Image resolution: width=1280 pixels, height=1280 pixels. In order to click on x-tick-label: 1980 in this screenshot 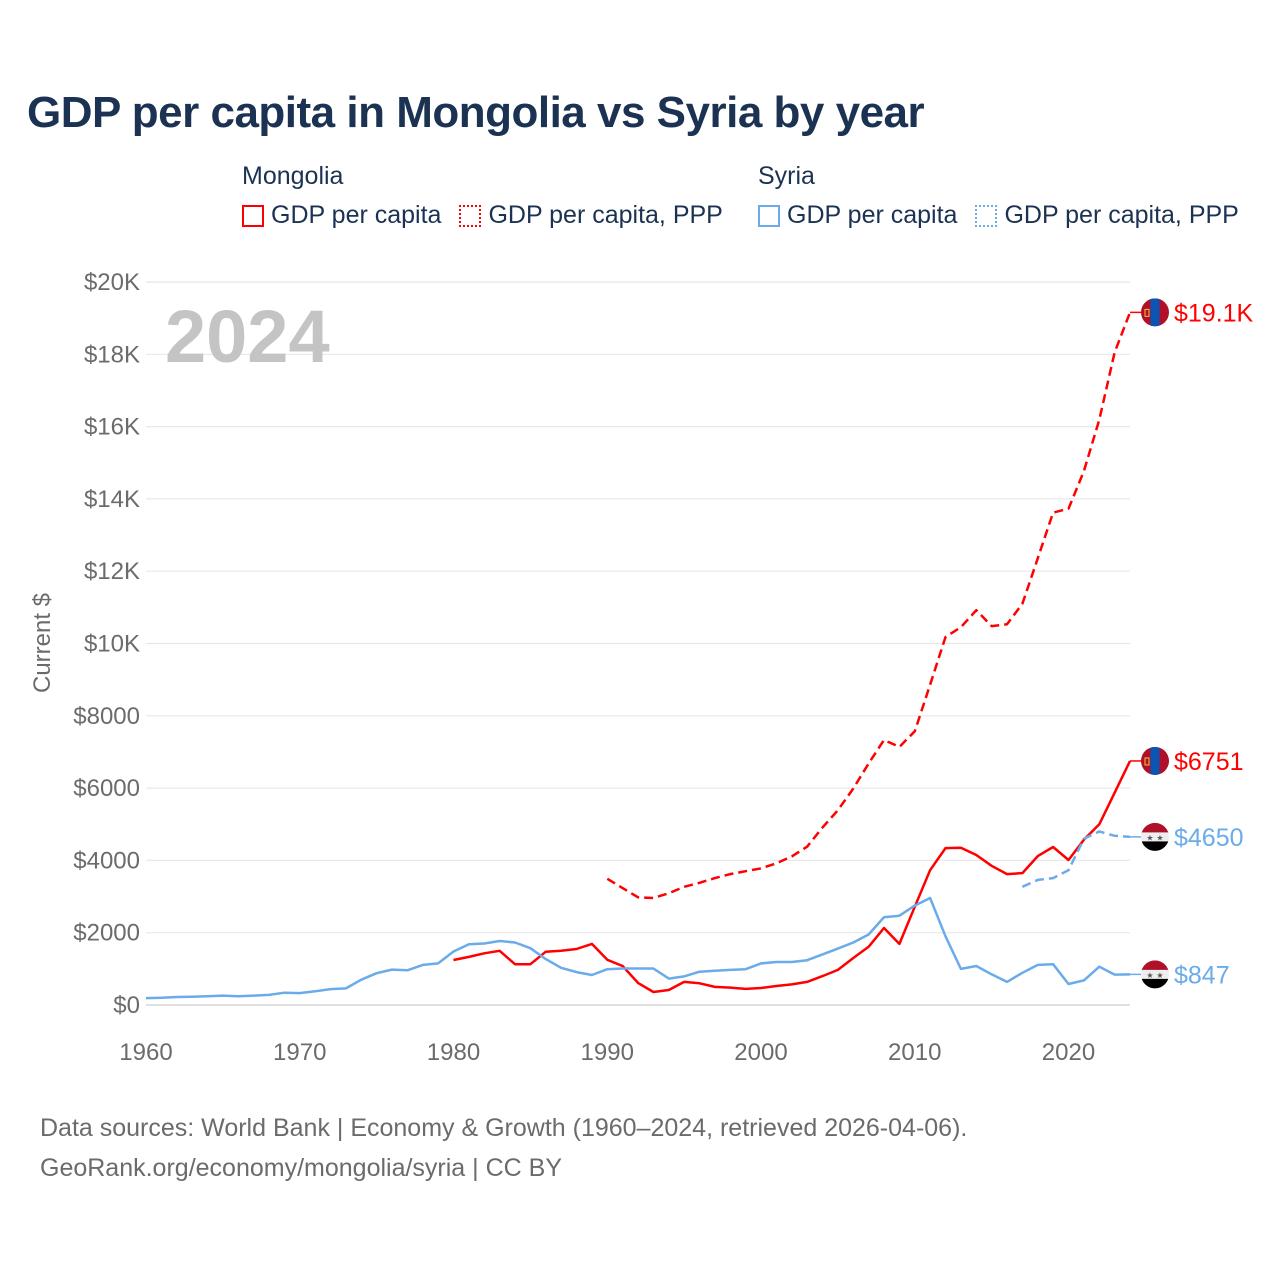, I will do `click(453, 1052)`.